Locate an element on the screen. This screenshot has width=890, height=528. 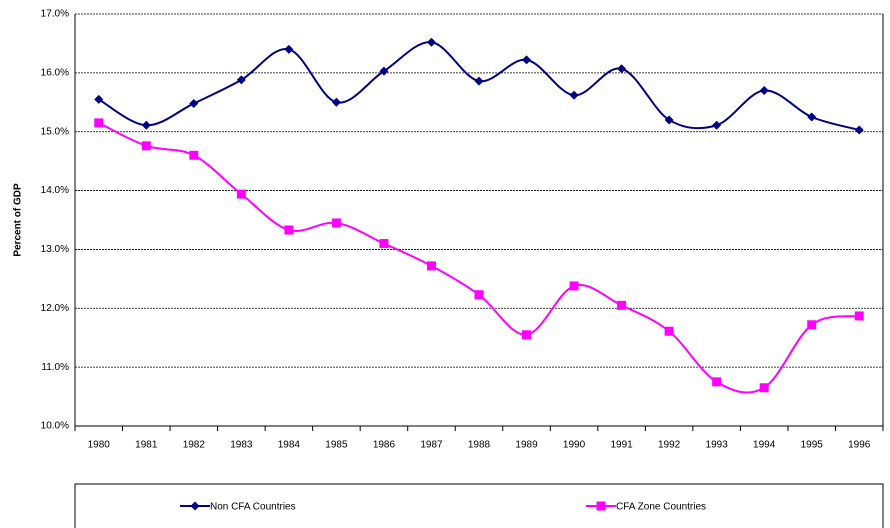
x-tick-label: 1988 is located at coordinates (479, 445).